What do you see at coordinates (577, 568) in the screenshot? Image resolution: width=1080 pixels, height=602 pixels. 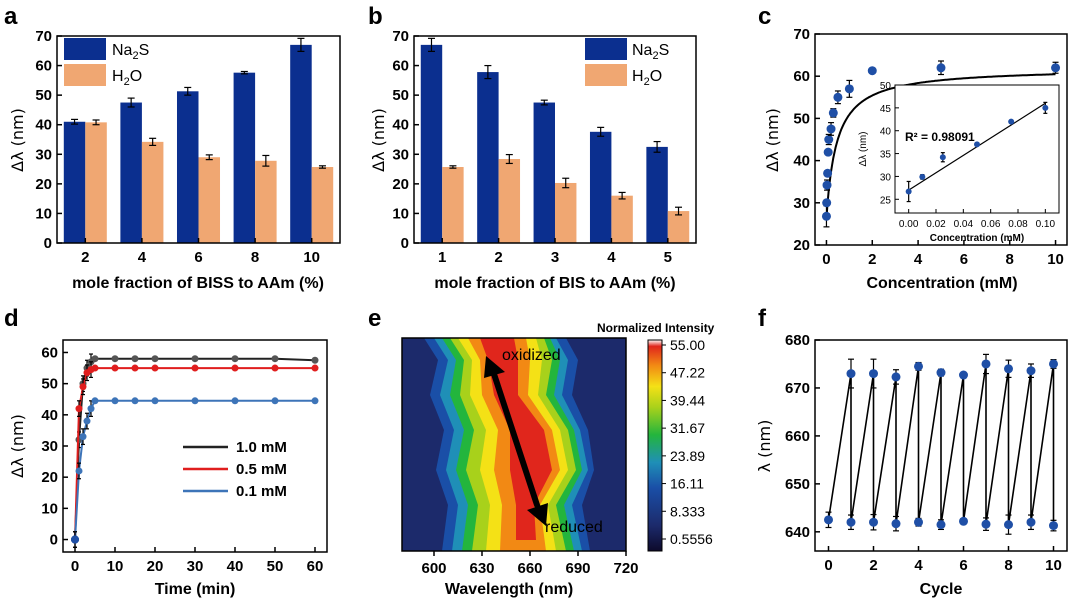 I see `x-tick-label: 690` at bounding box center [577, 568].